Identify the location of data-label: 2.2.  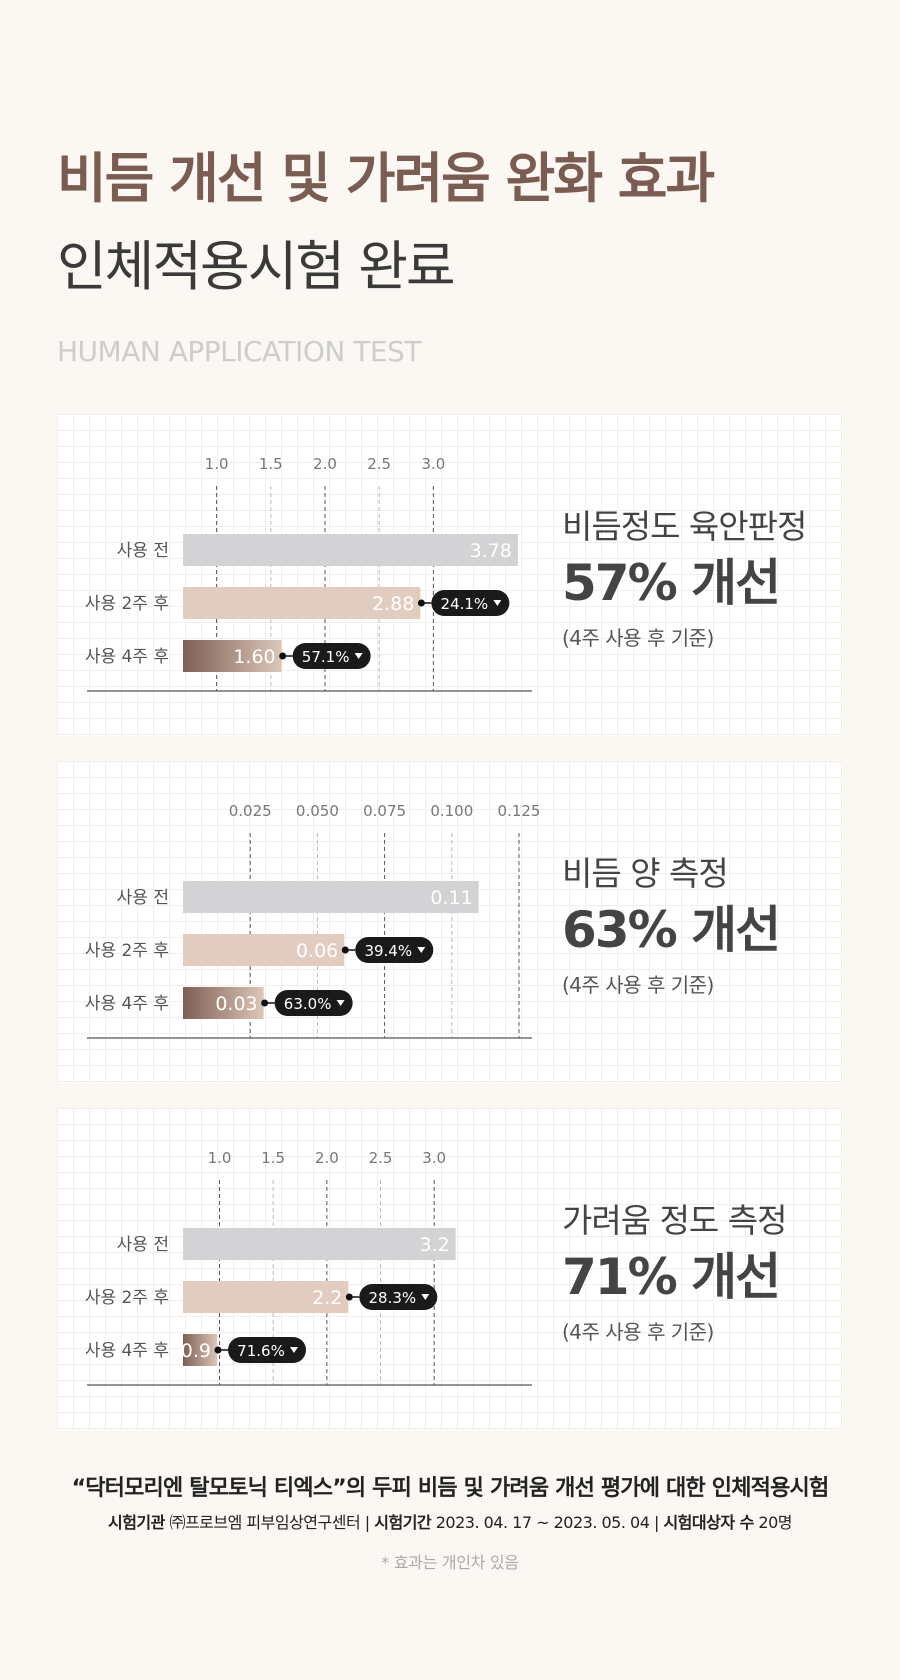
(327, 1298).